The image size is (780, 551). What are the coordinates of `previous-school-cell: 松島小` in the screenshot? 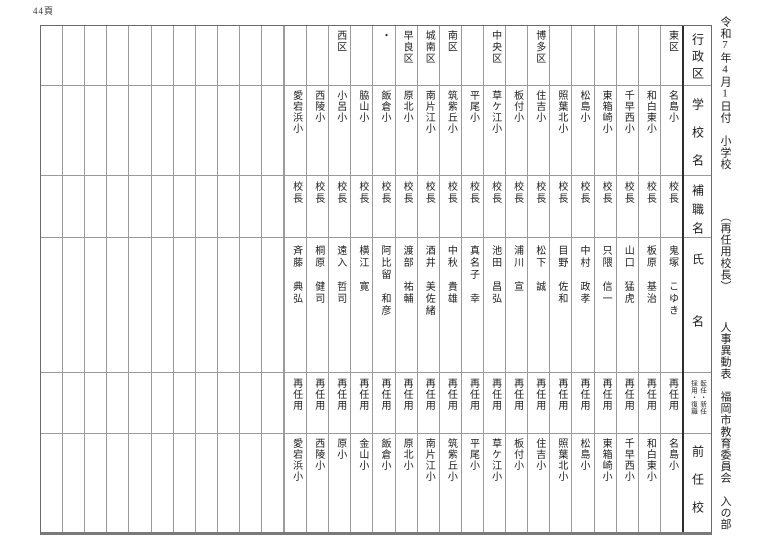 It's located at (582, 483).